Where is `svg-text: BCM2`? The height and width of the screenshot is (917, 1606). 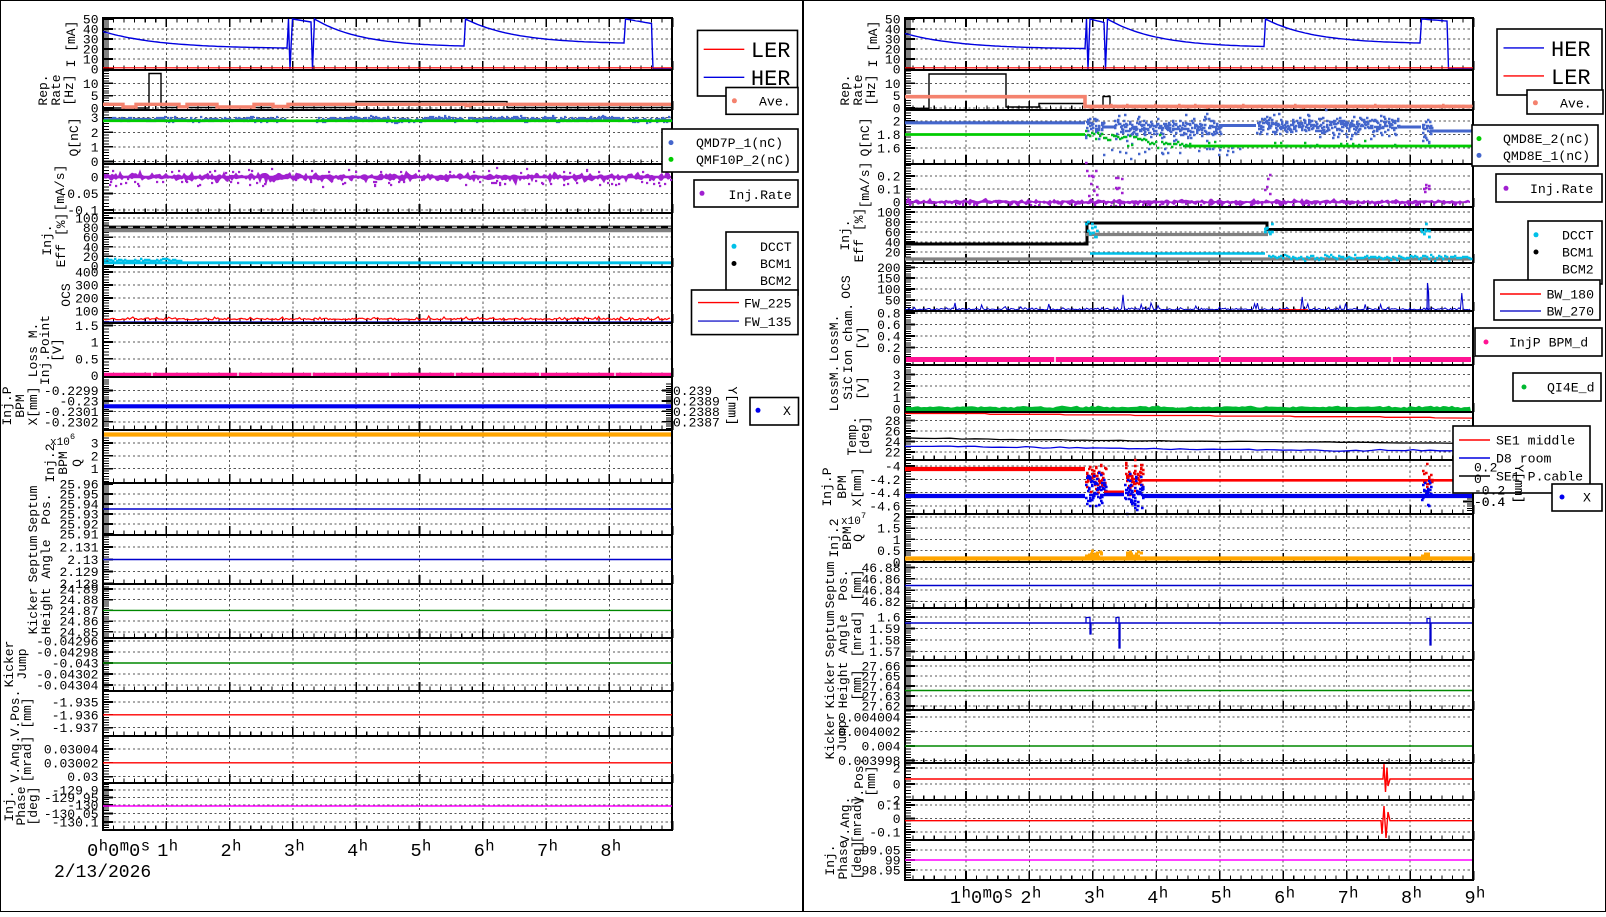
svg-text: BCM2 is located at coordinates (1578, 269).